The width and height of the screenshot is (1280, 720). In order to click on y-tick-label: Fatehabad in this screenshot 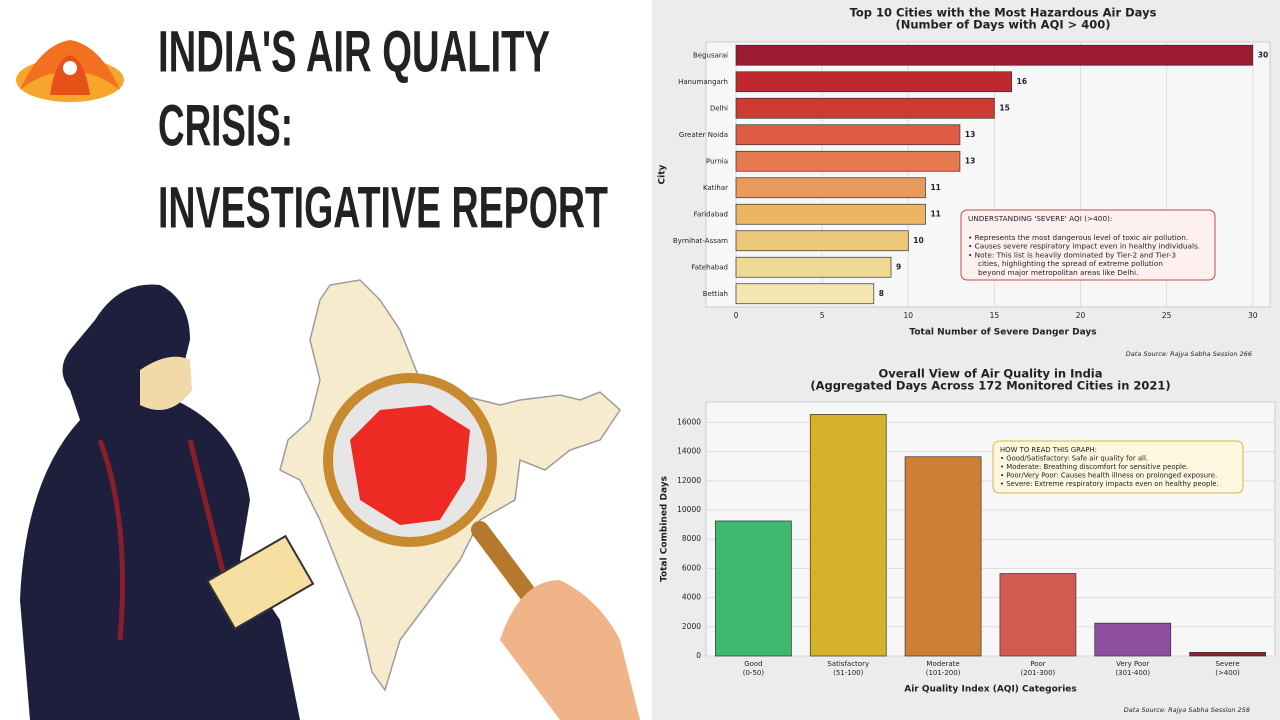, I will do `click(709, 267)`.